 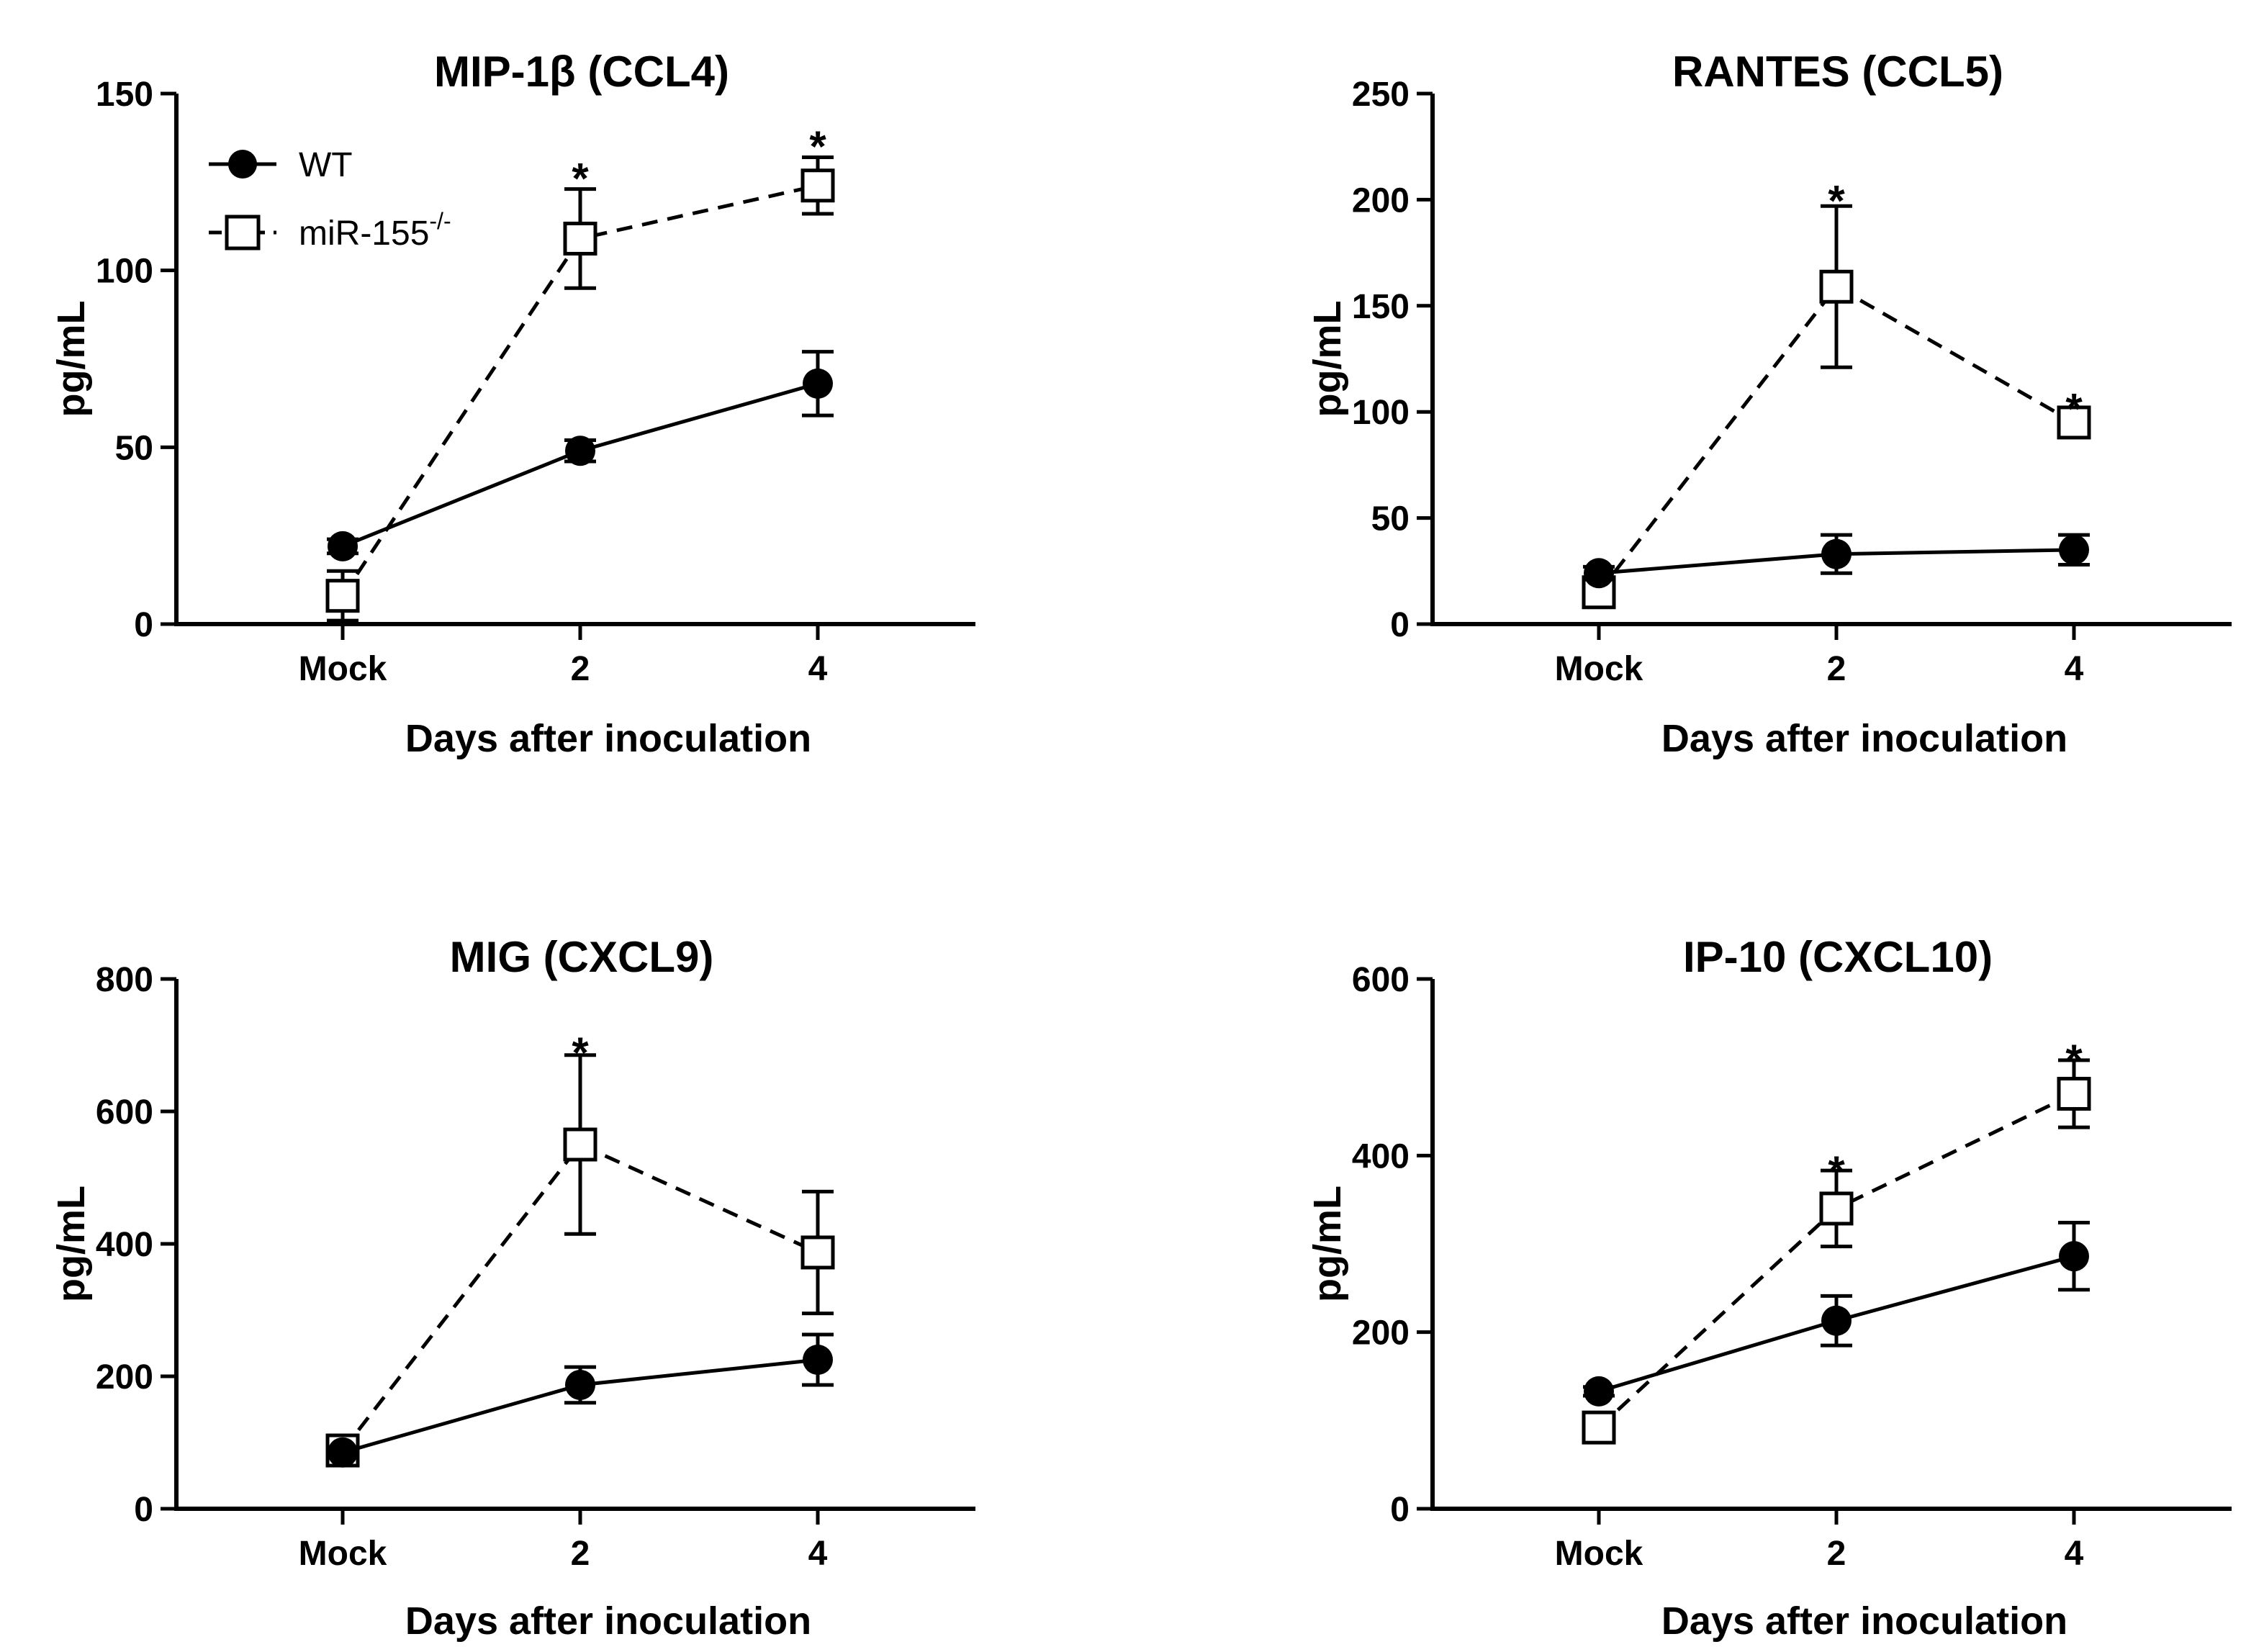 What do you see at coordinates (1381, 95) in the screenshot?
I see `y-tick-label: 250` at bounding box center [1381, 95].